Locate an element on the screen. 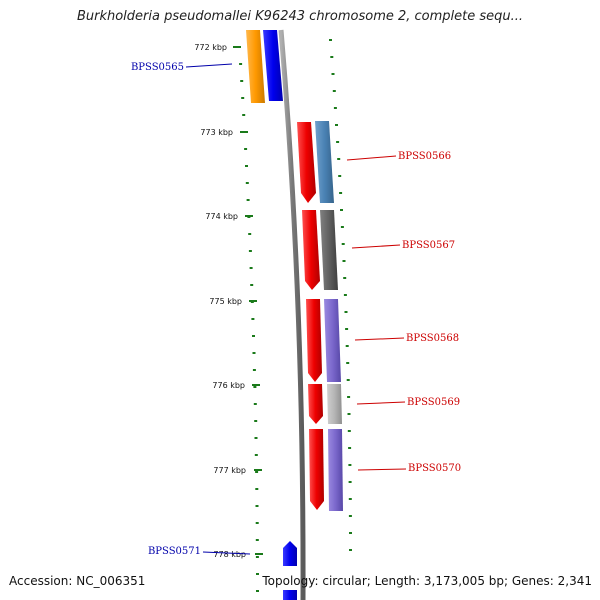  kbp-label: 773 kbp is located at coordinates (216, 132).